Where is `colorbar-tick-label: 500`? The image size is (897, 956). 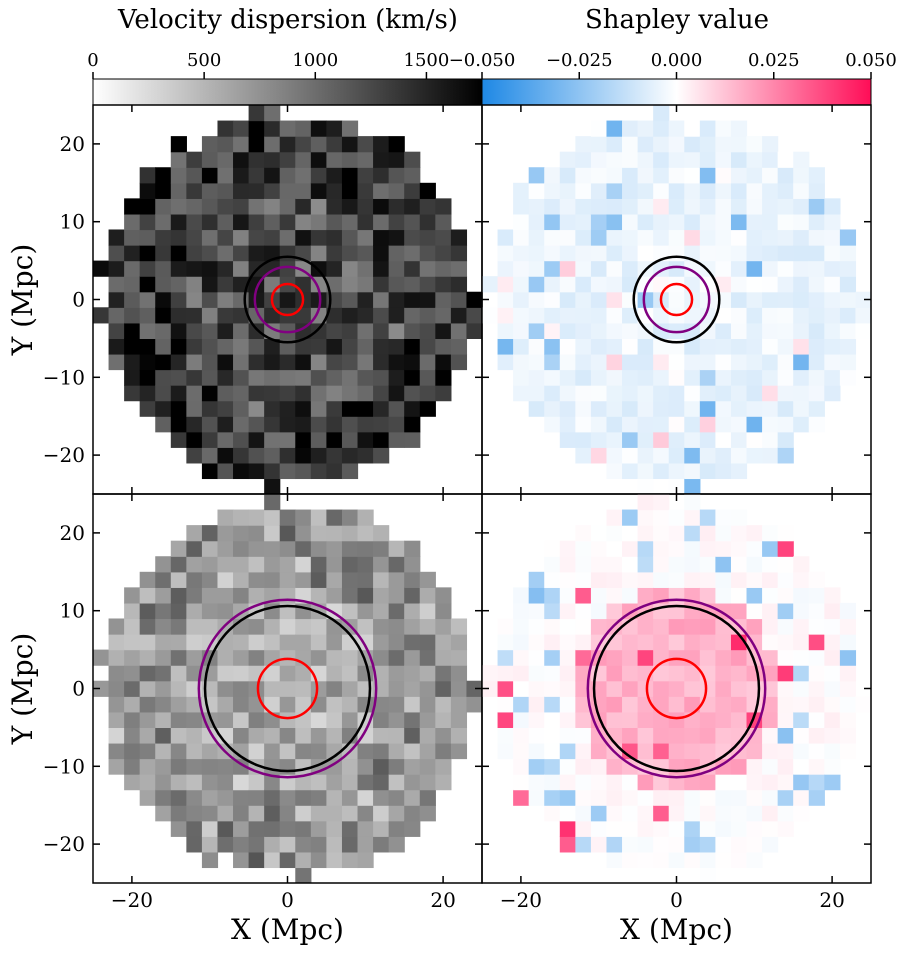 colorbar-tick-label: 500 is located at coordinates (204, 60).